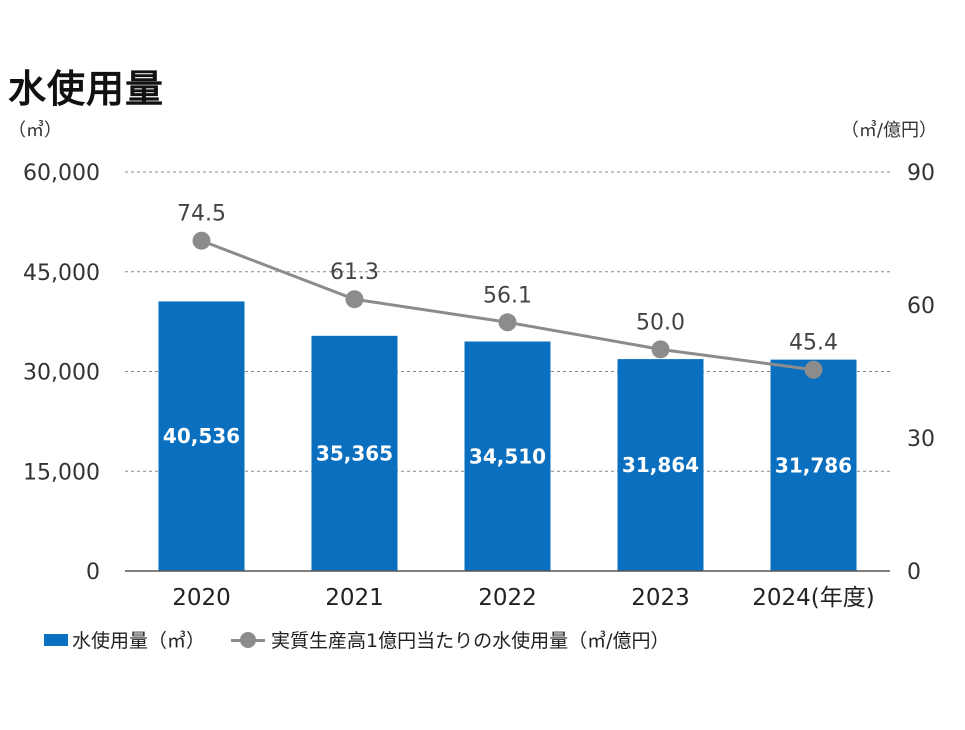  What do you see at coordinates (354, 598) in the screenshot?
I see `x-tick-label: 2021` at bounding box center [354, 598].